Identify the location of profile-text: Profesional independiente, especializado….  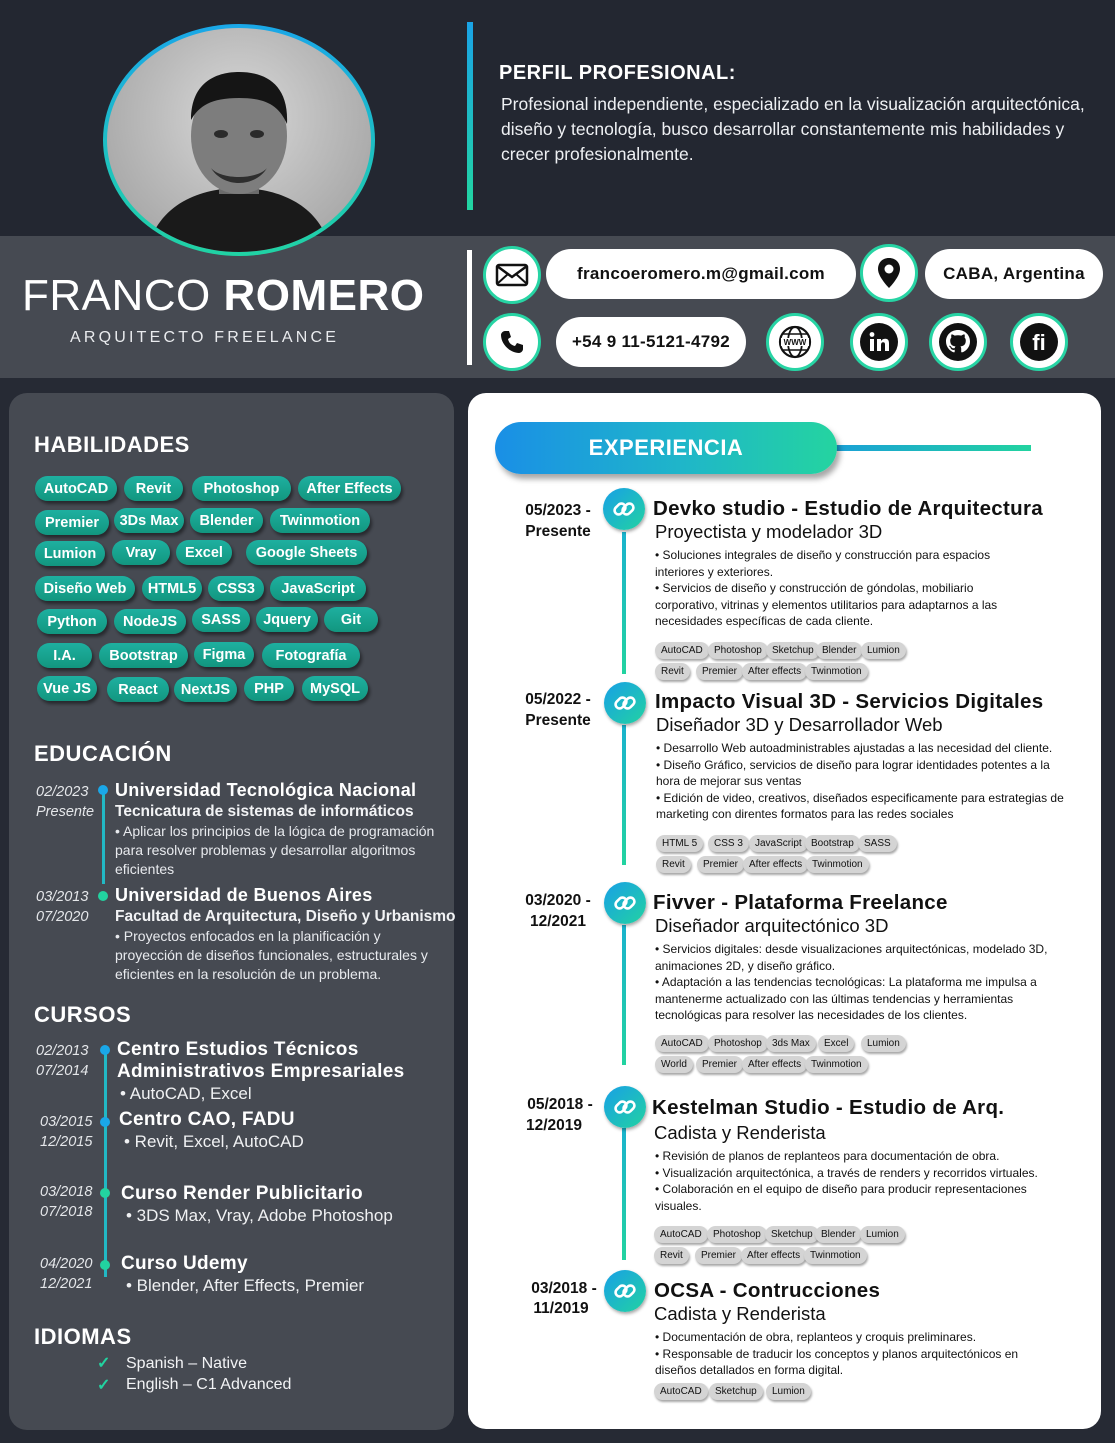
(793, 129).